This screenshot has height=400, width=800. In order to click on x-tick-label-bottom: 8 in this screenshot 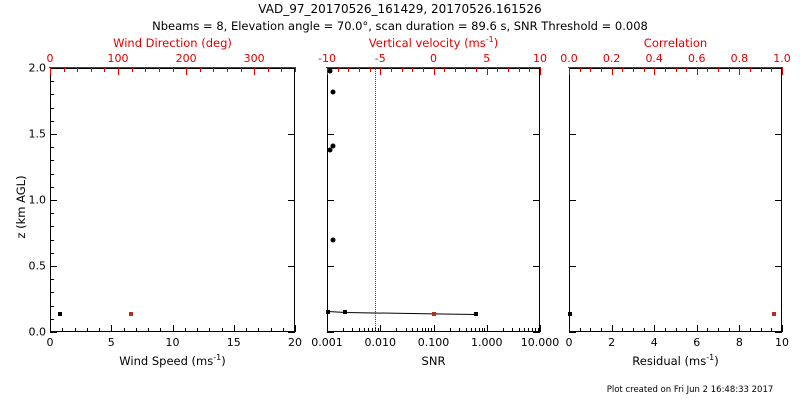, I will do `click(739, 342)`.